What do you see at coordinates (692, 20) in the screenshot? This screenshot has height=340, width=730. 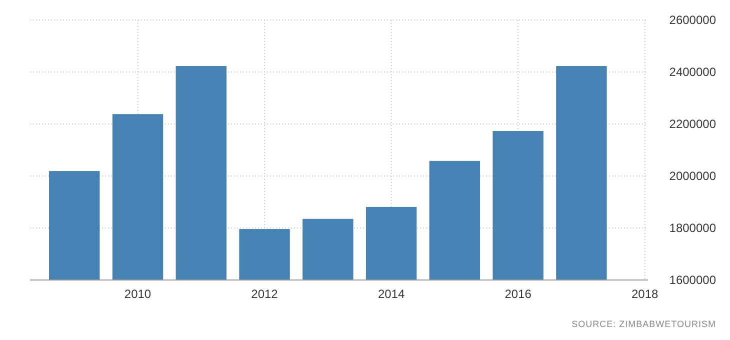 I see `y-tick-label: 2600000` at bounding box center [692, 20].